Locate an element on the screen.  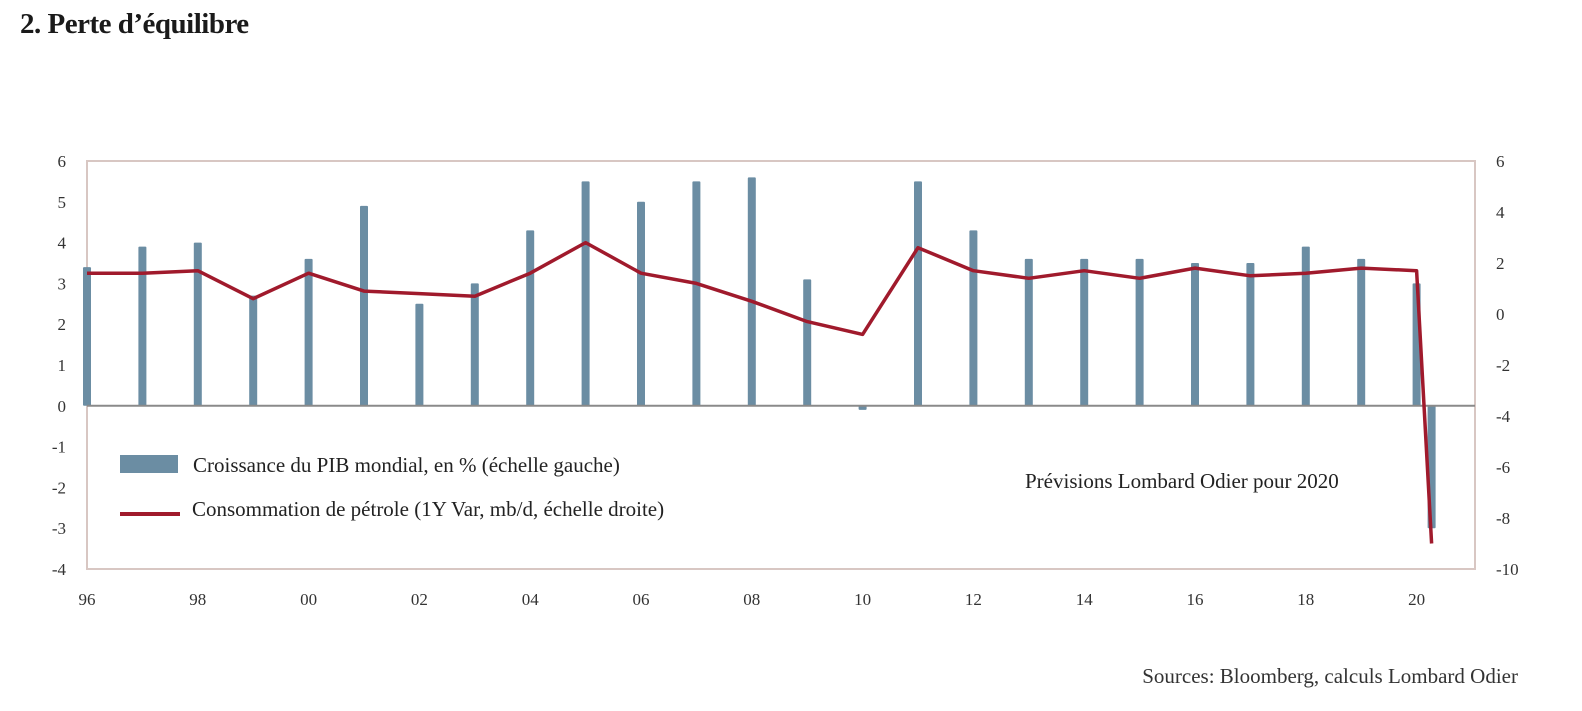
x-tick-label: 12 is located at coordinates (973, 599).